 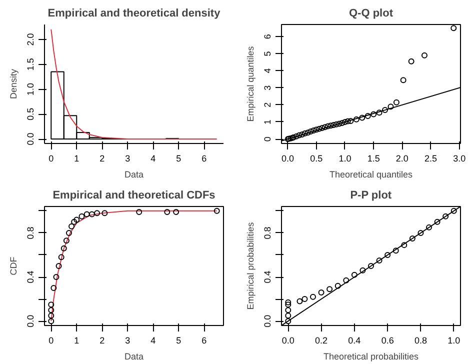 What do you see at coordinates (13, 266) in the screenshot?
I see `y-axis-title: CDF` at bounding box center [13, 266].